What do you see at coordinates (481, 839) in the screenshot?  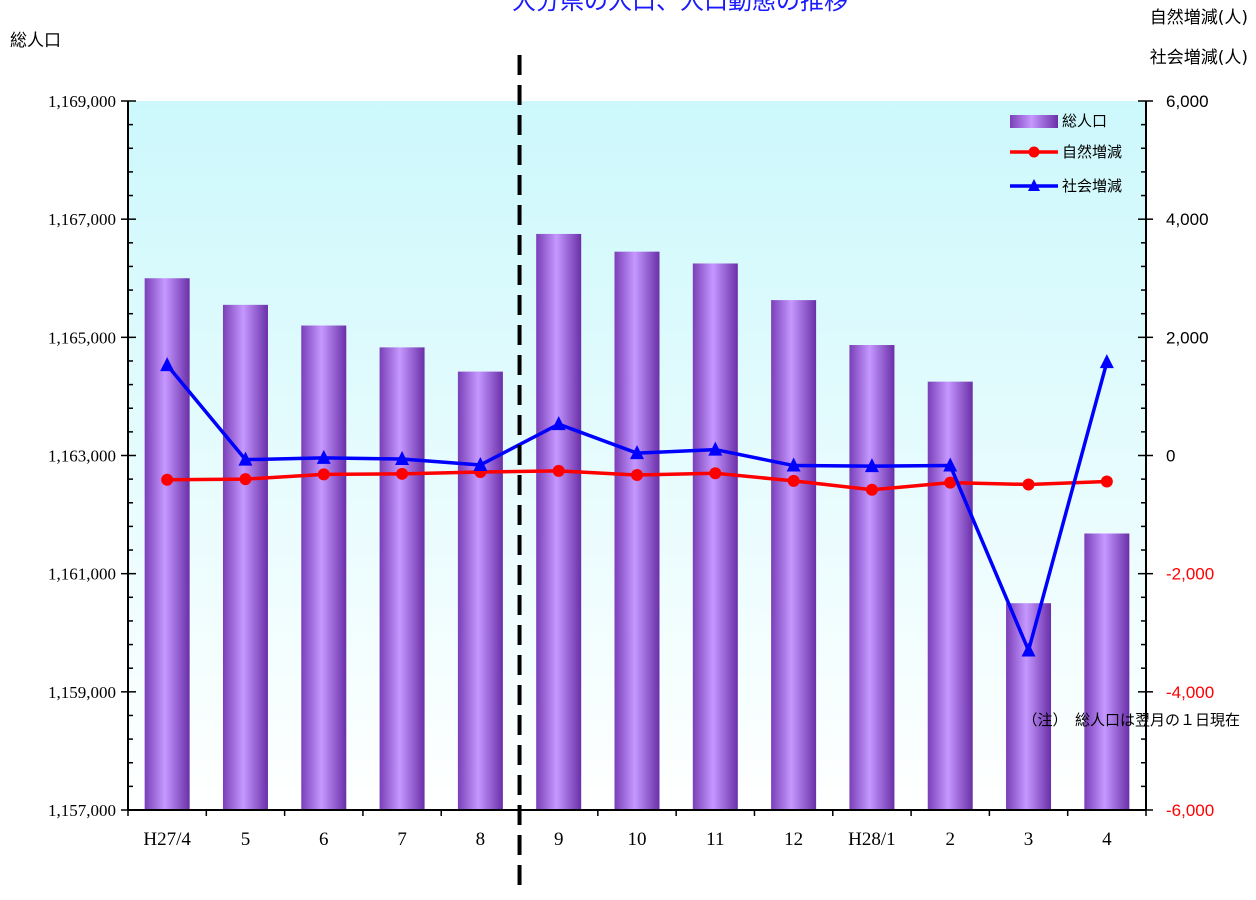 I see `x-tick-label: 8` at bounding box center [481, 839].